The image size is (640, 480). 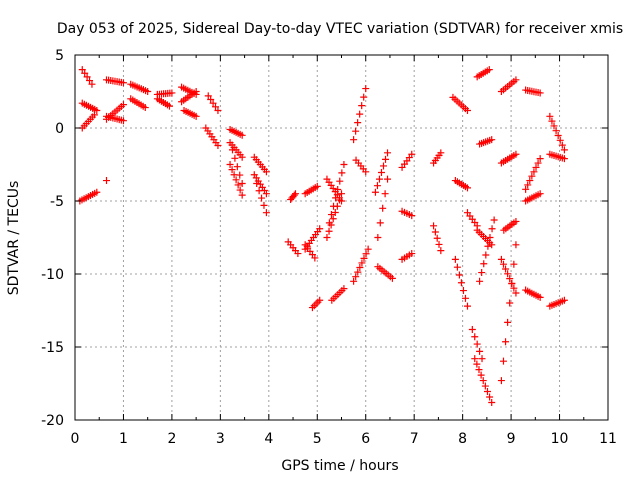 What do you see at coordinates (52, 275) in the screenshot?
I see `y-tick-label: -10` at bounding box center [52, 275].